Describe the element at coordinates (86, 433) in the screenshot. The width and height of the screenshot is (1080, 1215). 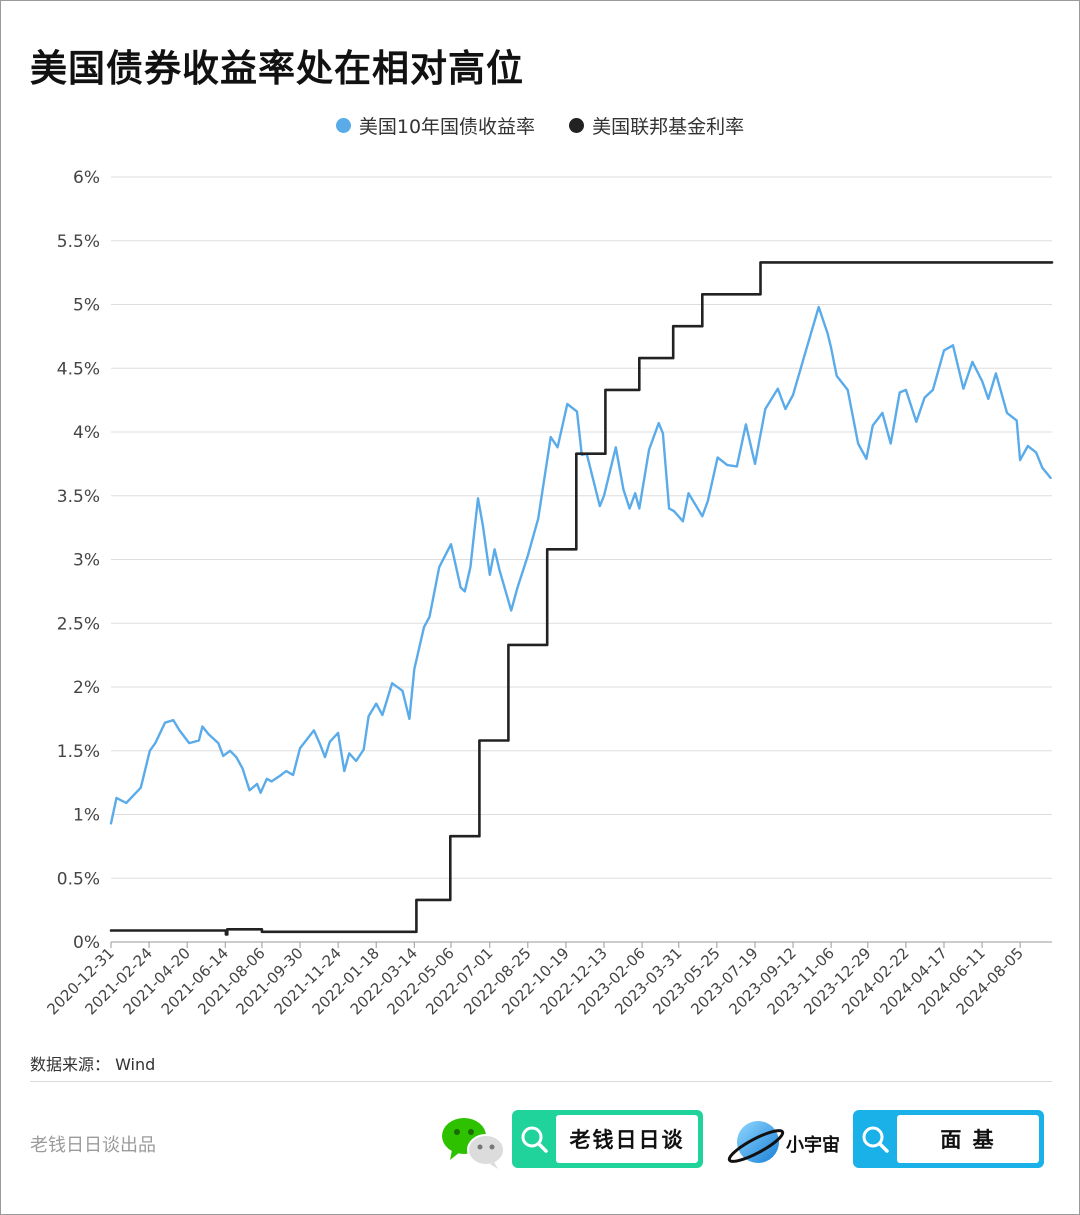
I see `y-tick-label: 4%` at that location.